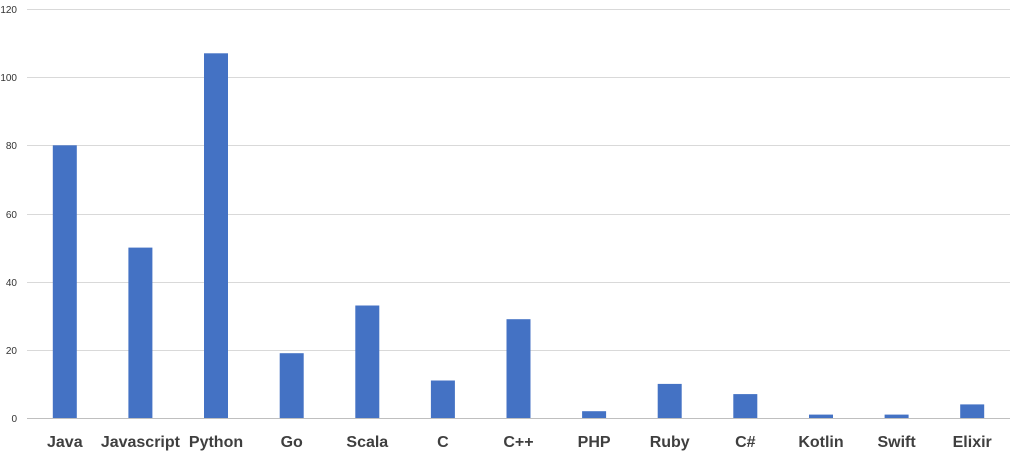  Describe the element at coordinates (669, 400) in the screenshot. I see `bar-ruby` at that location.